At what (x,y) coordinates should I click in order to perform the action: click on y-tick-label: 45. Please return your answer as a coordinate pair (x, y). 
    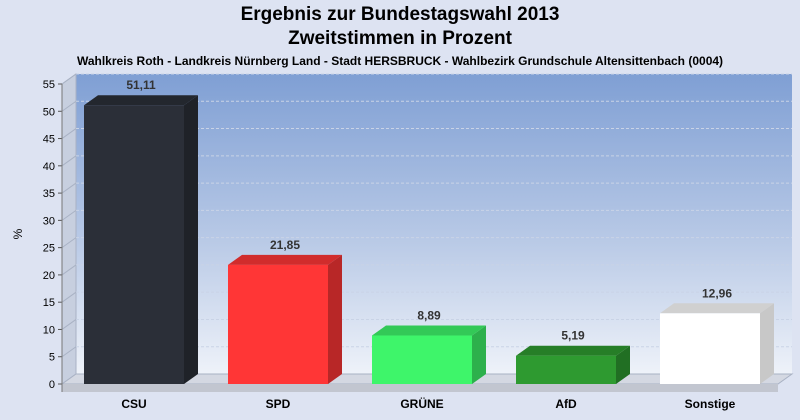
    Looking at the image, I should click on (49, 140).